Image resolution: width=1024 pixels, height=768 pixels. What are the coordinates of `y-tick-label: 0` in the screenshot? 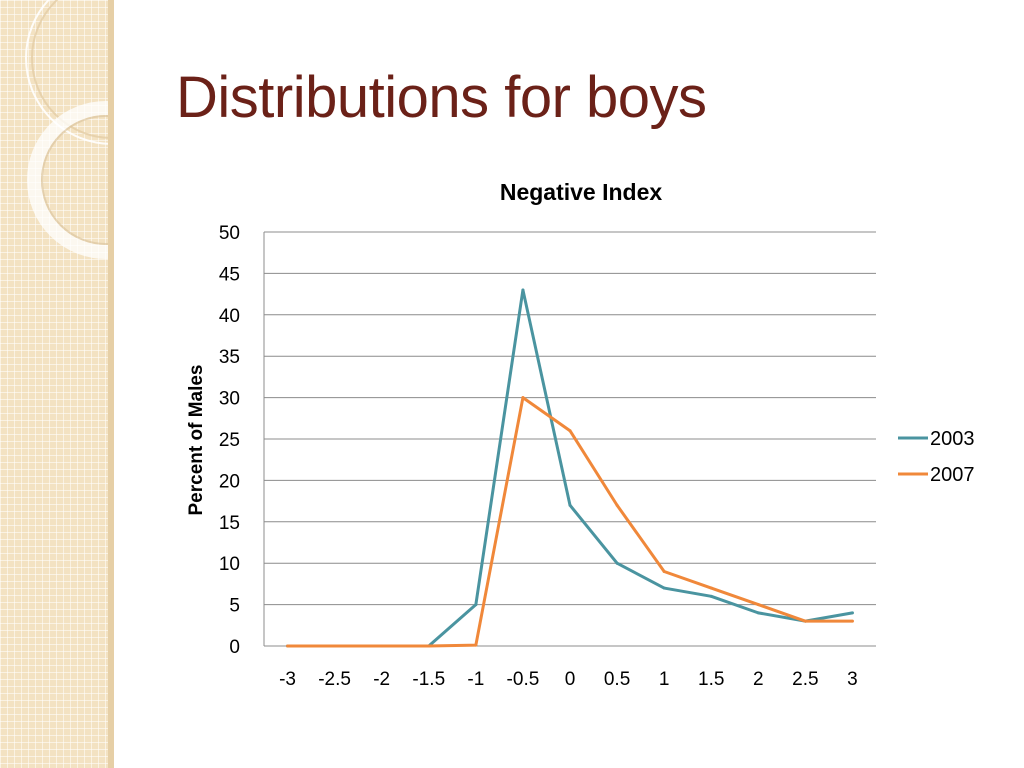 It's located at (234, 647).